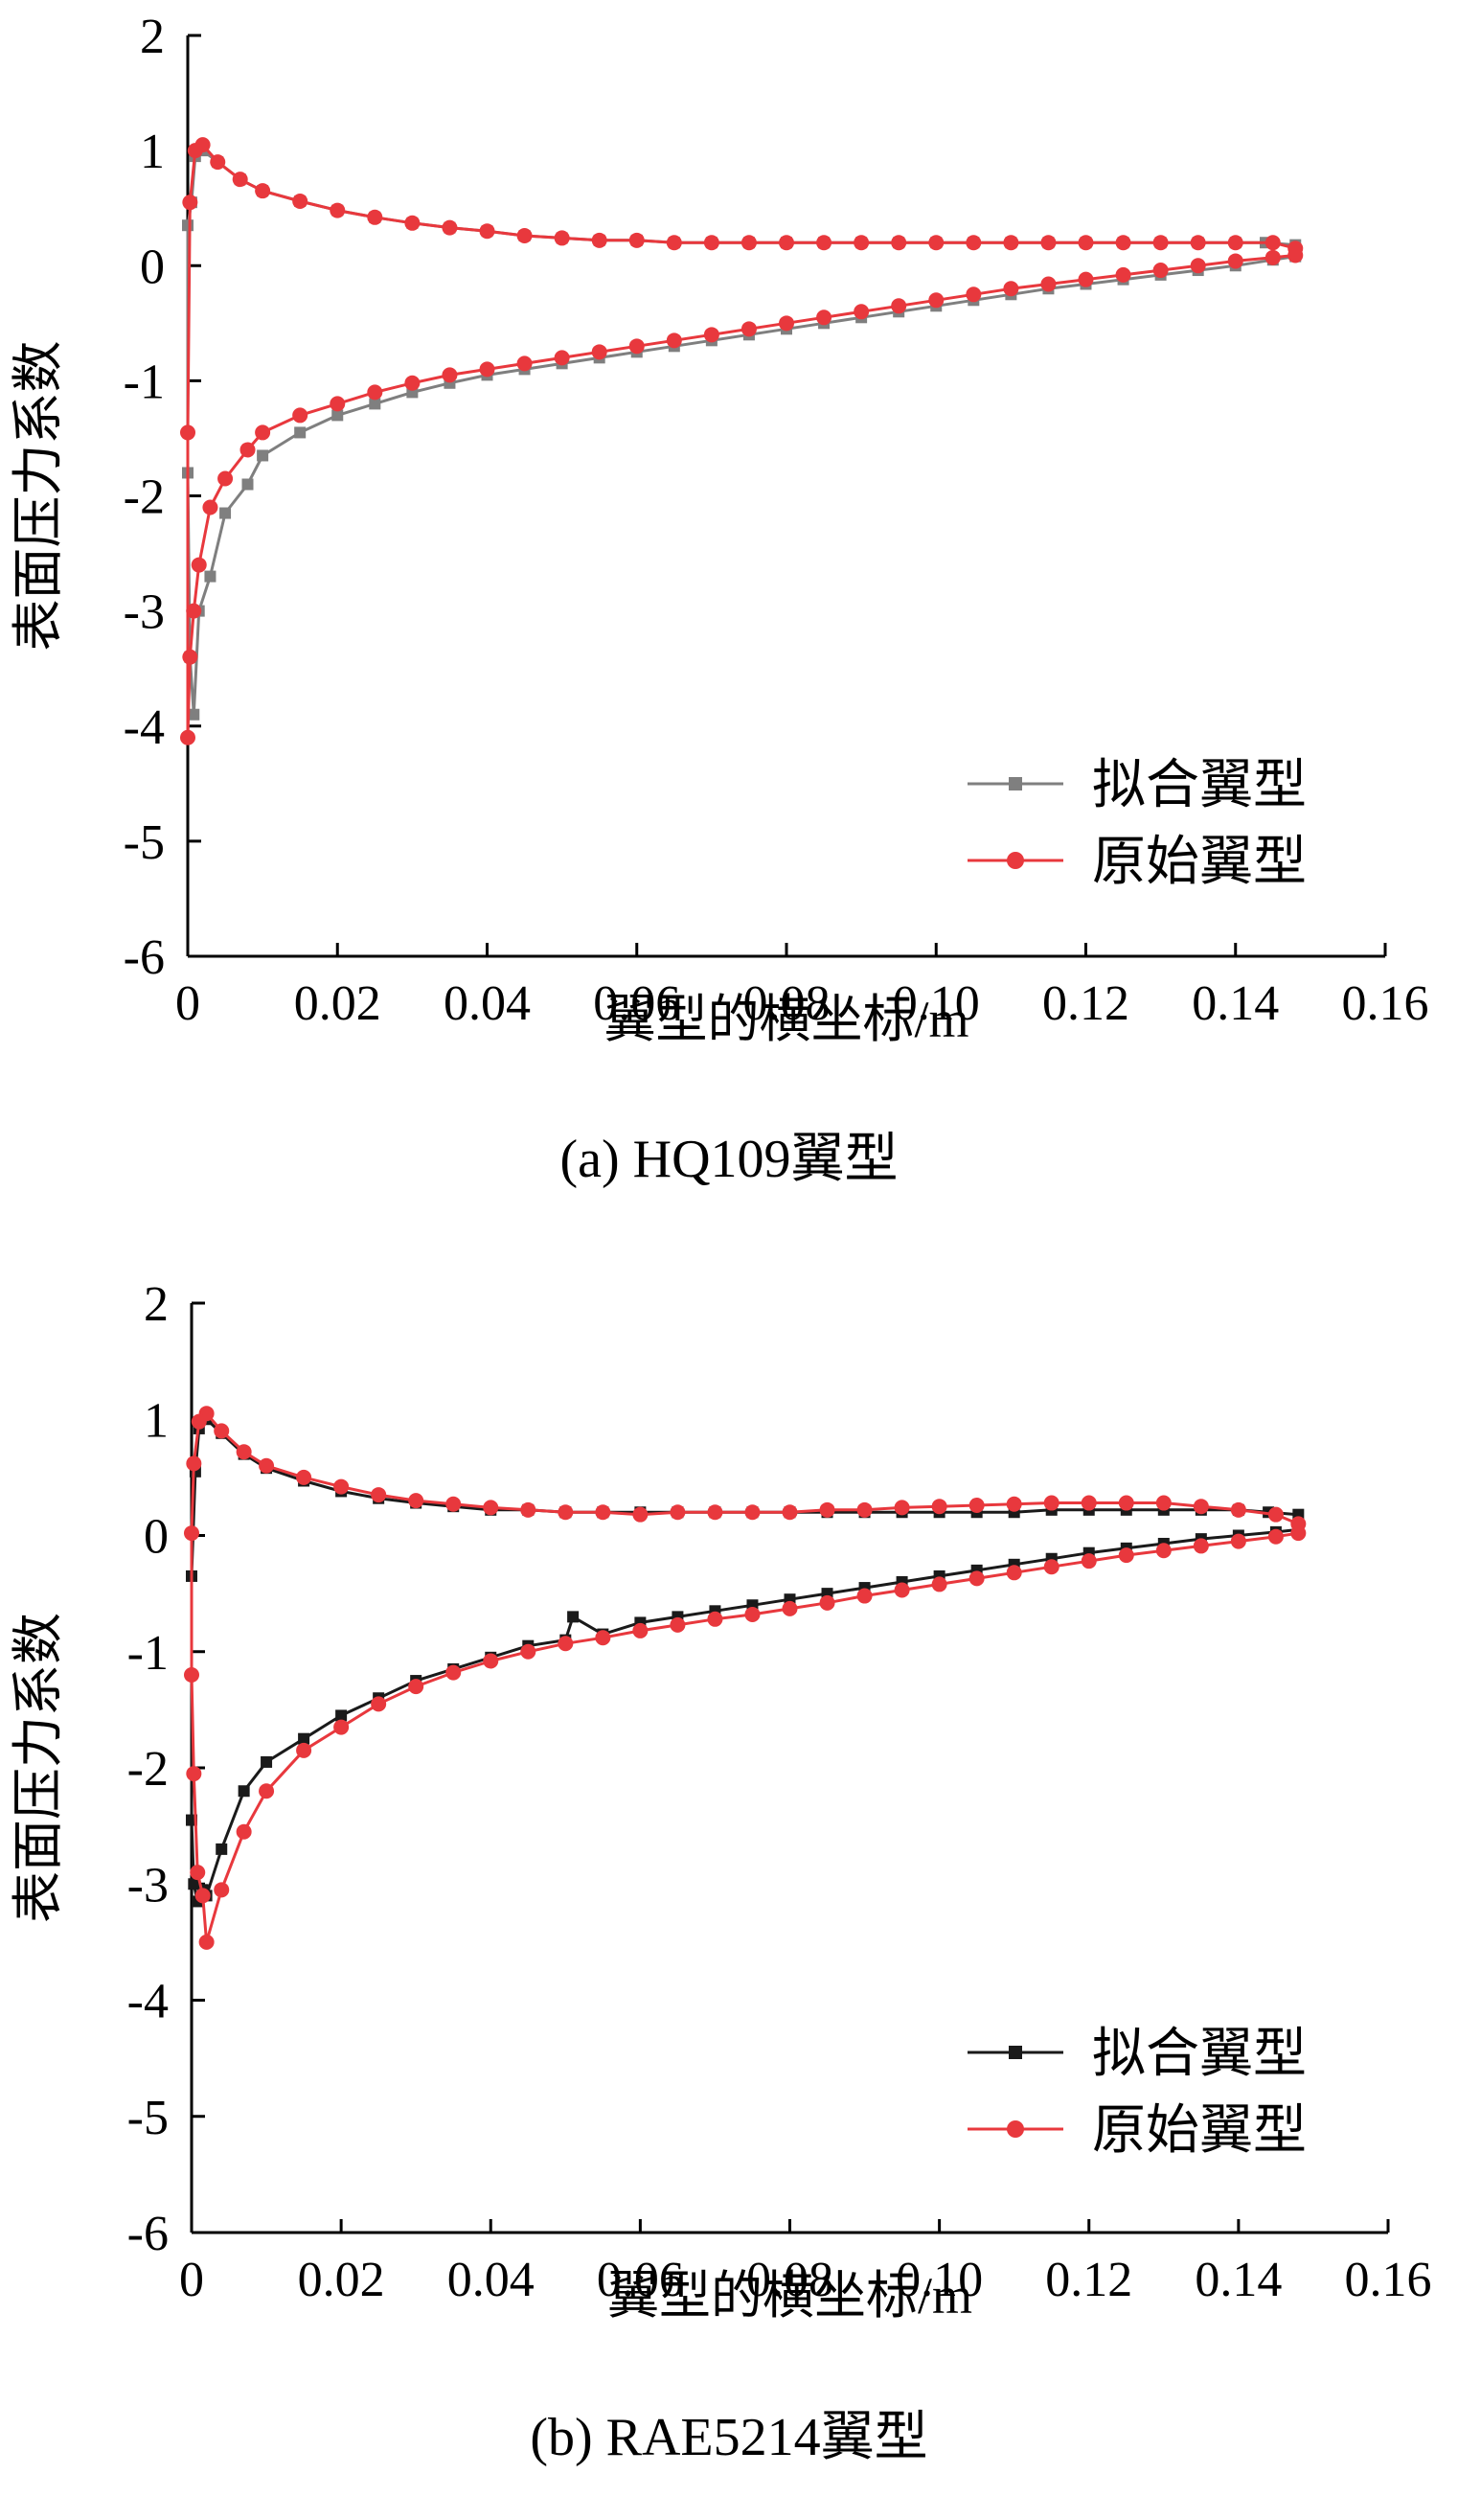 The width and height of the screenshot is (1458, 2520). I want to click on y-tick-label: -6, so click(148, 2234).